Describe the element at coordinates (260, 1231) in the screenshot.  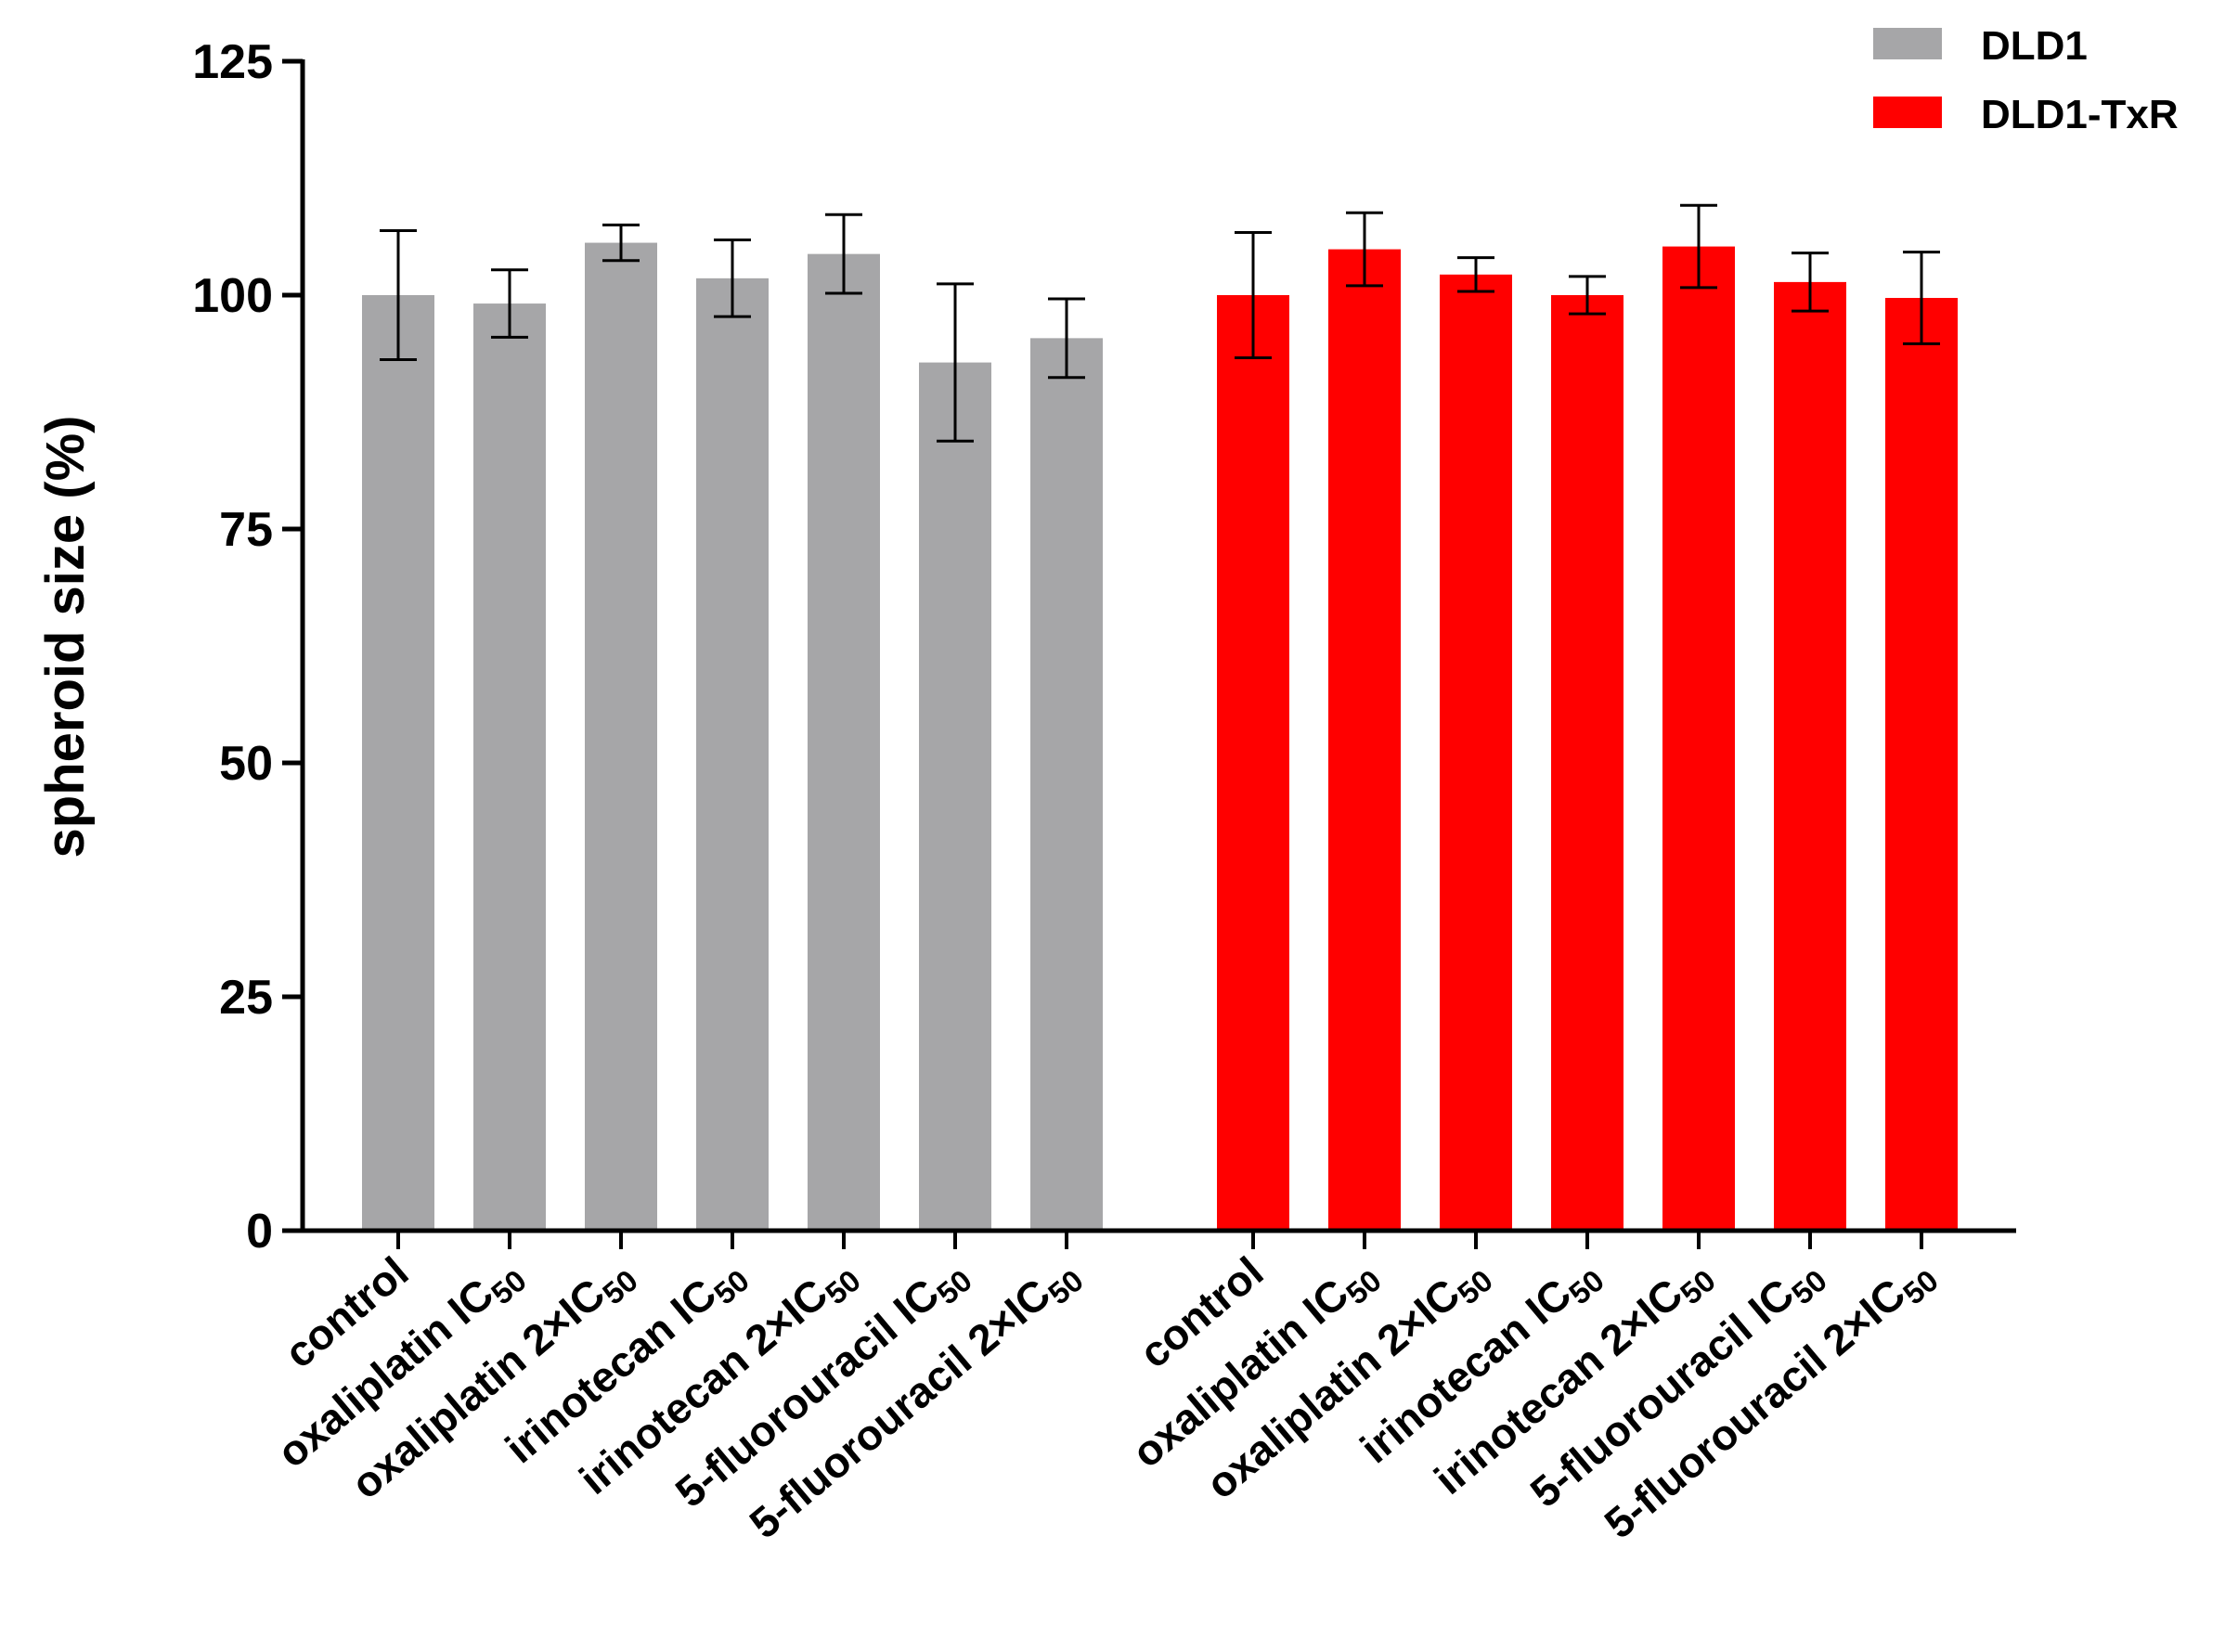
I see `y-tick-label: 0` at that location.